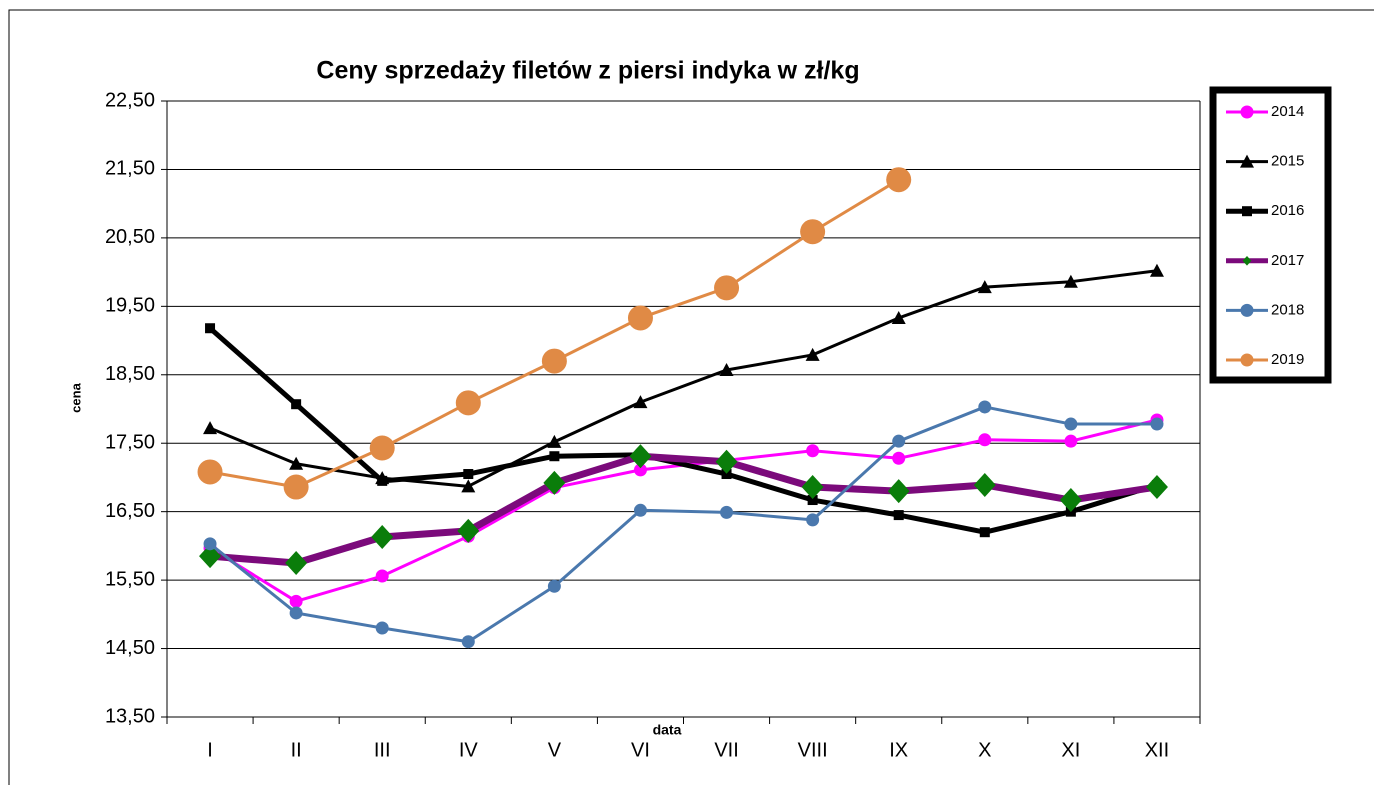 The height and width of the screenshot is (790, 1374). Describe the element at coordinates (683, 509) in the screenshot. I see `series-line` at that location.